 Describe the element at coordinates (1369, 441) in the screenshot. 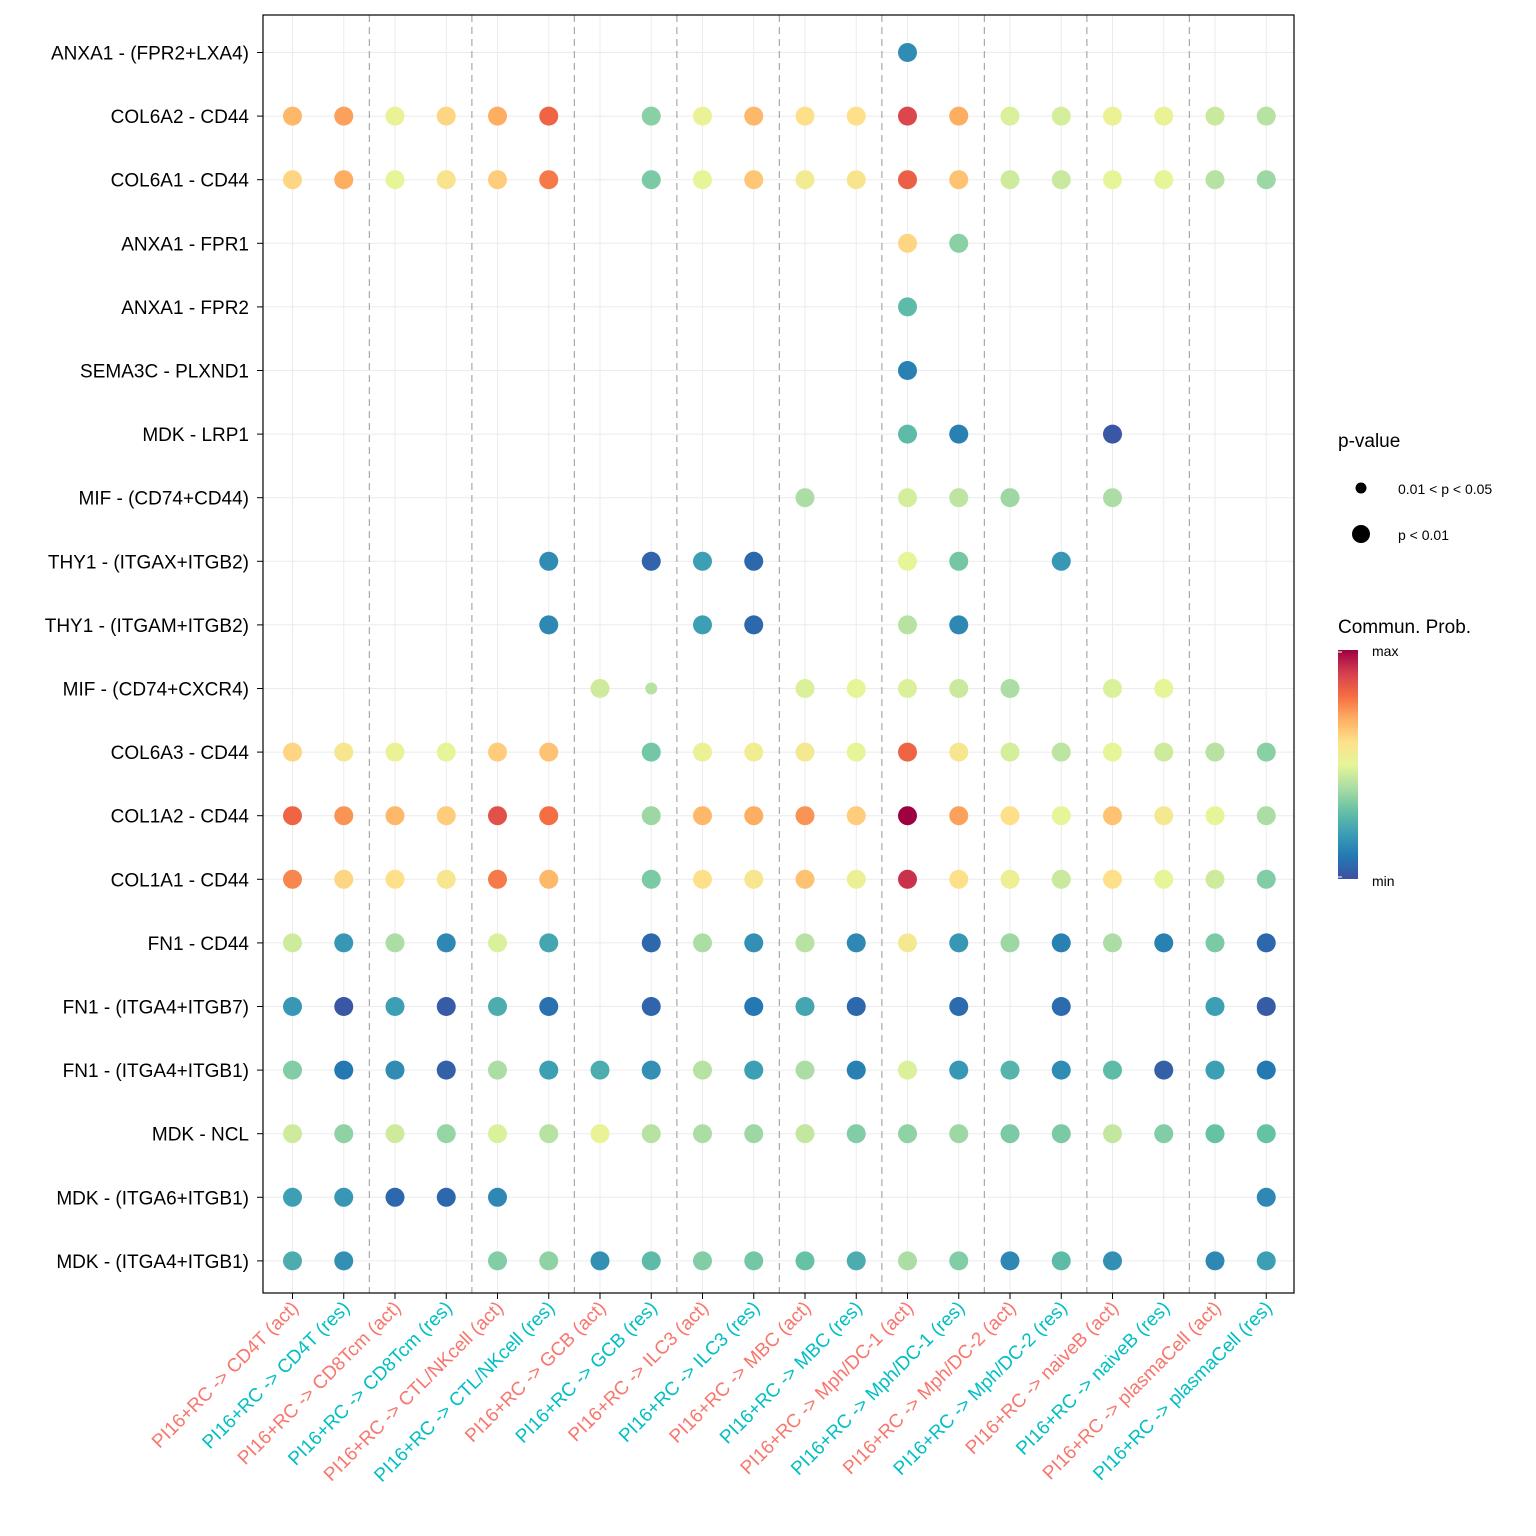

I see `pvalue-legend-title: p-value` at that location.